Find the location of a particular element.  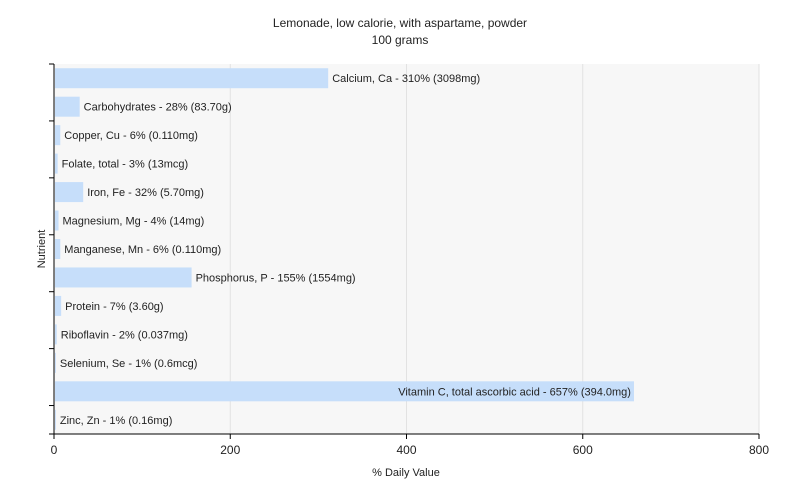

x-tick-label: 0 is located at coordinates (54, 450).